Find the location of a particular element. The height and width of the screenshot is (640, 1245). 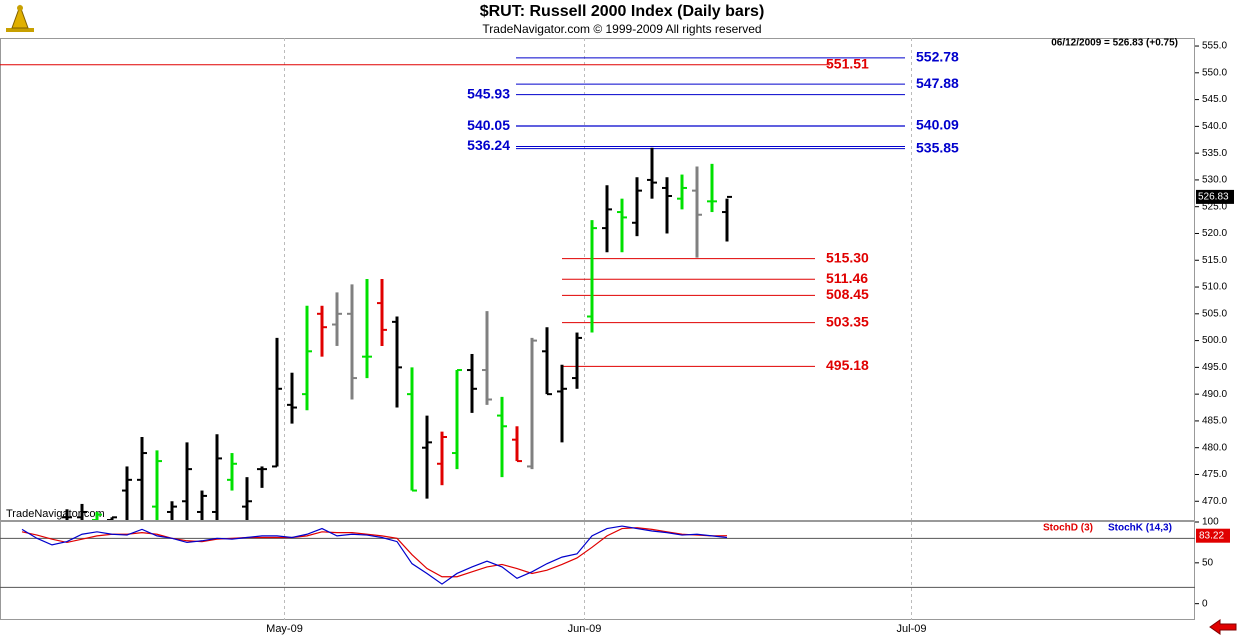

y-tick-label: 535.0 is located at coordinates (1214, 153).